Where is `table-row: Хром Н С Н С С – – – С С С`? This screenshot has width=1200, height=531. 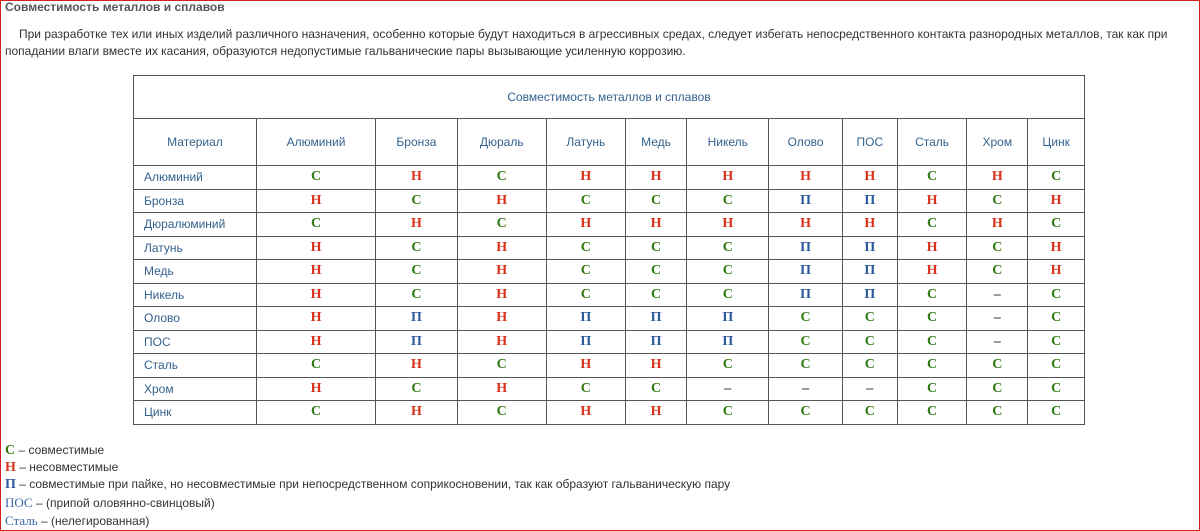 table-row: Хром Н С Н С С – – – С С С is located at coordinates (609, 388).